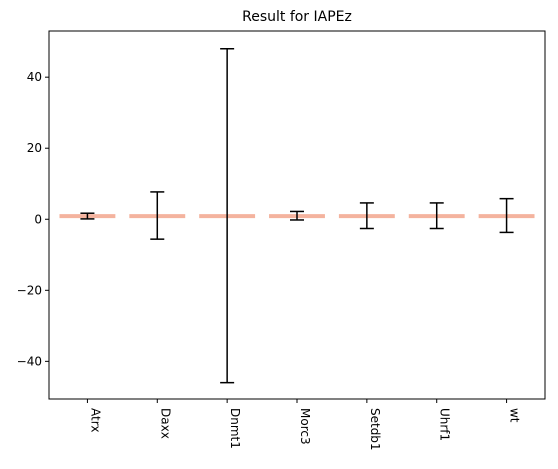 Image resolution: width=558 pixels, height=469 pixels. I want to click on x-tick-label-Uhrf1: Uhrf1, so click(445, 424).